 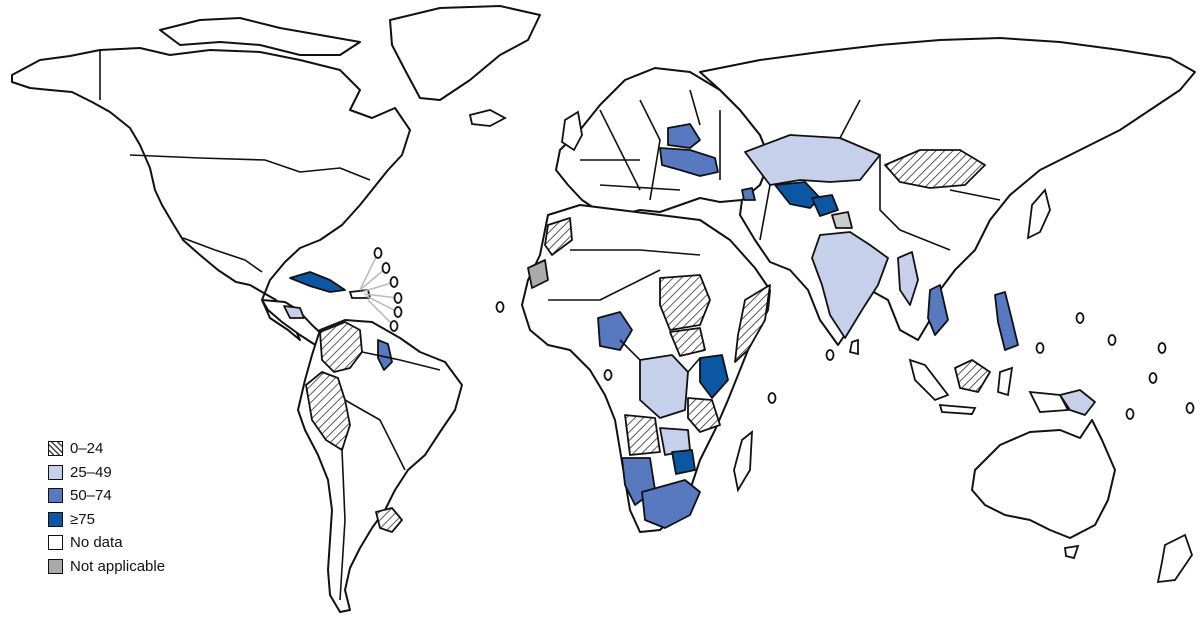 What do you see at coordinates (390, 476) in the screenshot?
I see `south-america-borders` at bounding box center [390, 476].